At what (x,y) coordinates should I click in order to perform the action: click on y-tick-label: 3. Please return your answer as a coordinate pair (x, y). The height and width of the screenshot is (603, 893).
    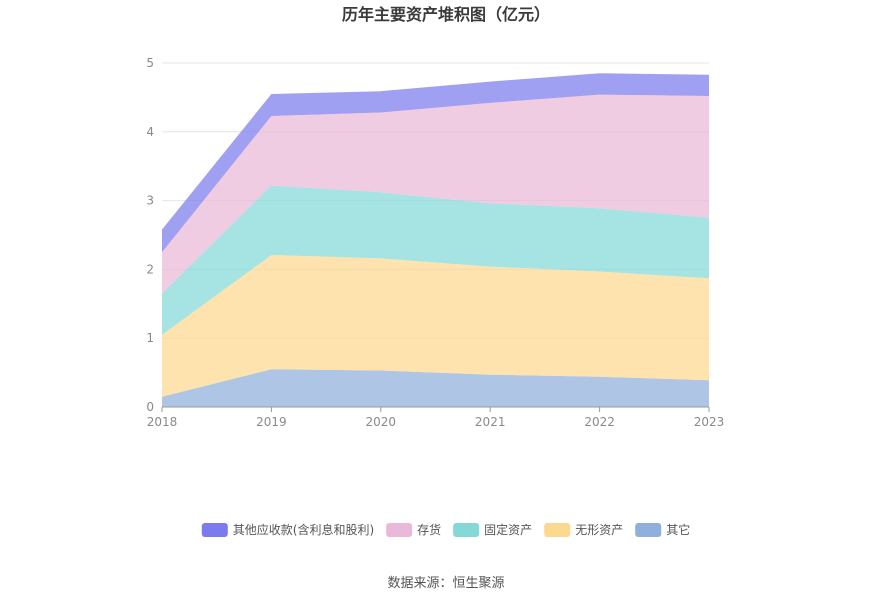
    Looking at the image, I should click on (150, 201).